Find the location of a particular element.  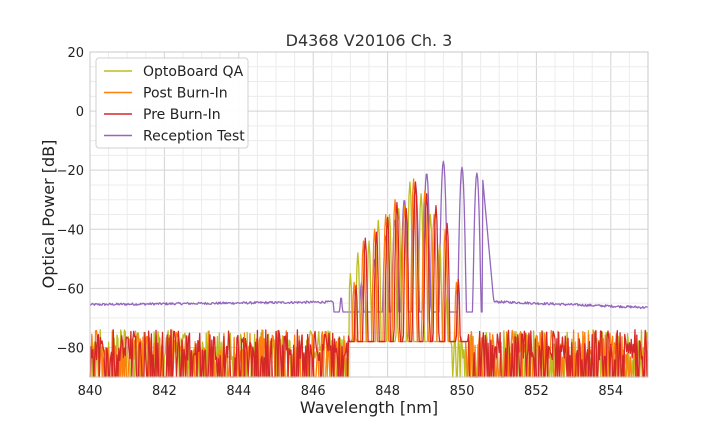

y-tick-label: −60 is located at coordinates (70, 289).